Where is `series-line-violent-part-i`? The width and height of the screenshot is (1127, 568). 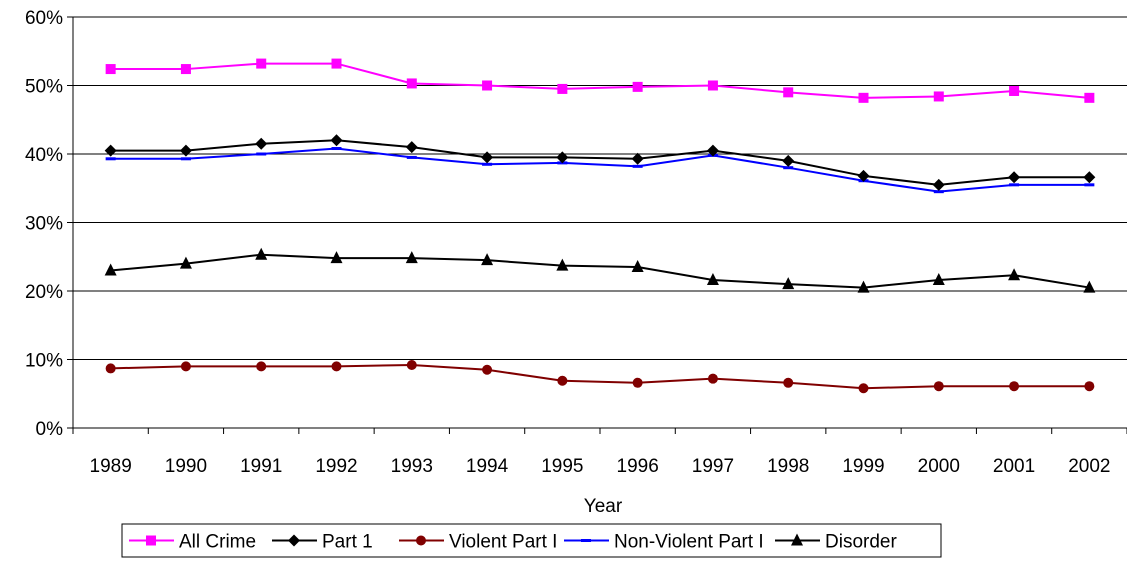
series-line-violent-part-i is located at coordinates (600, 376).